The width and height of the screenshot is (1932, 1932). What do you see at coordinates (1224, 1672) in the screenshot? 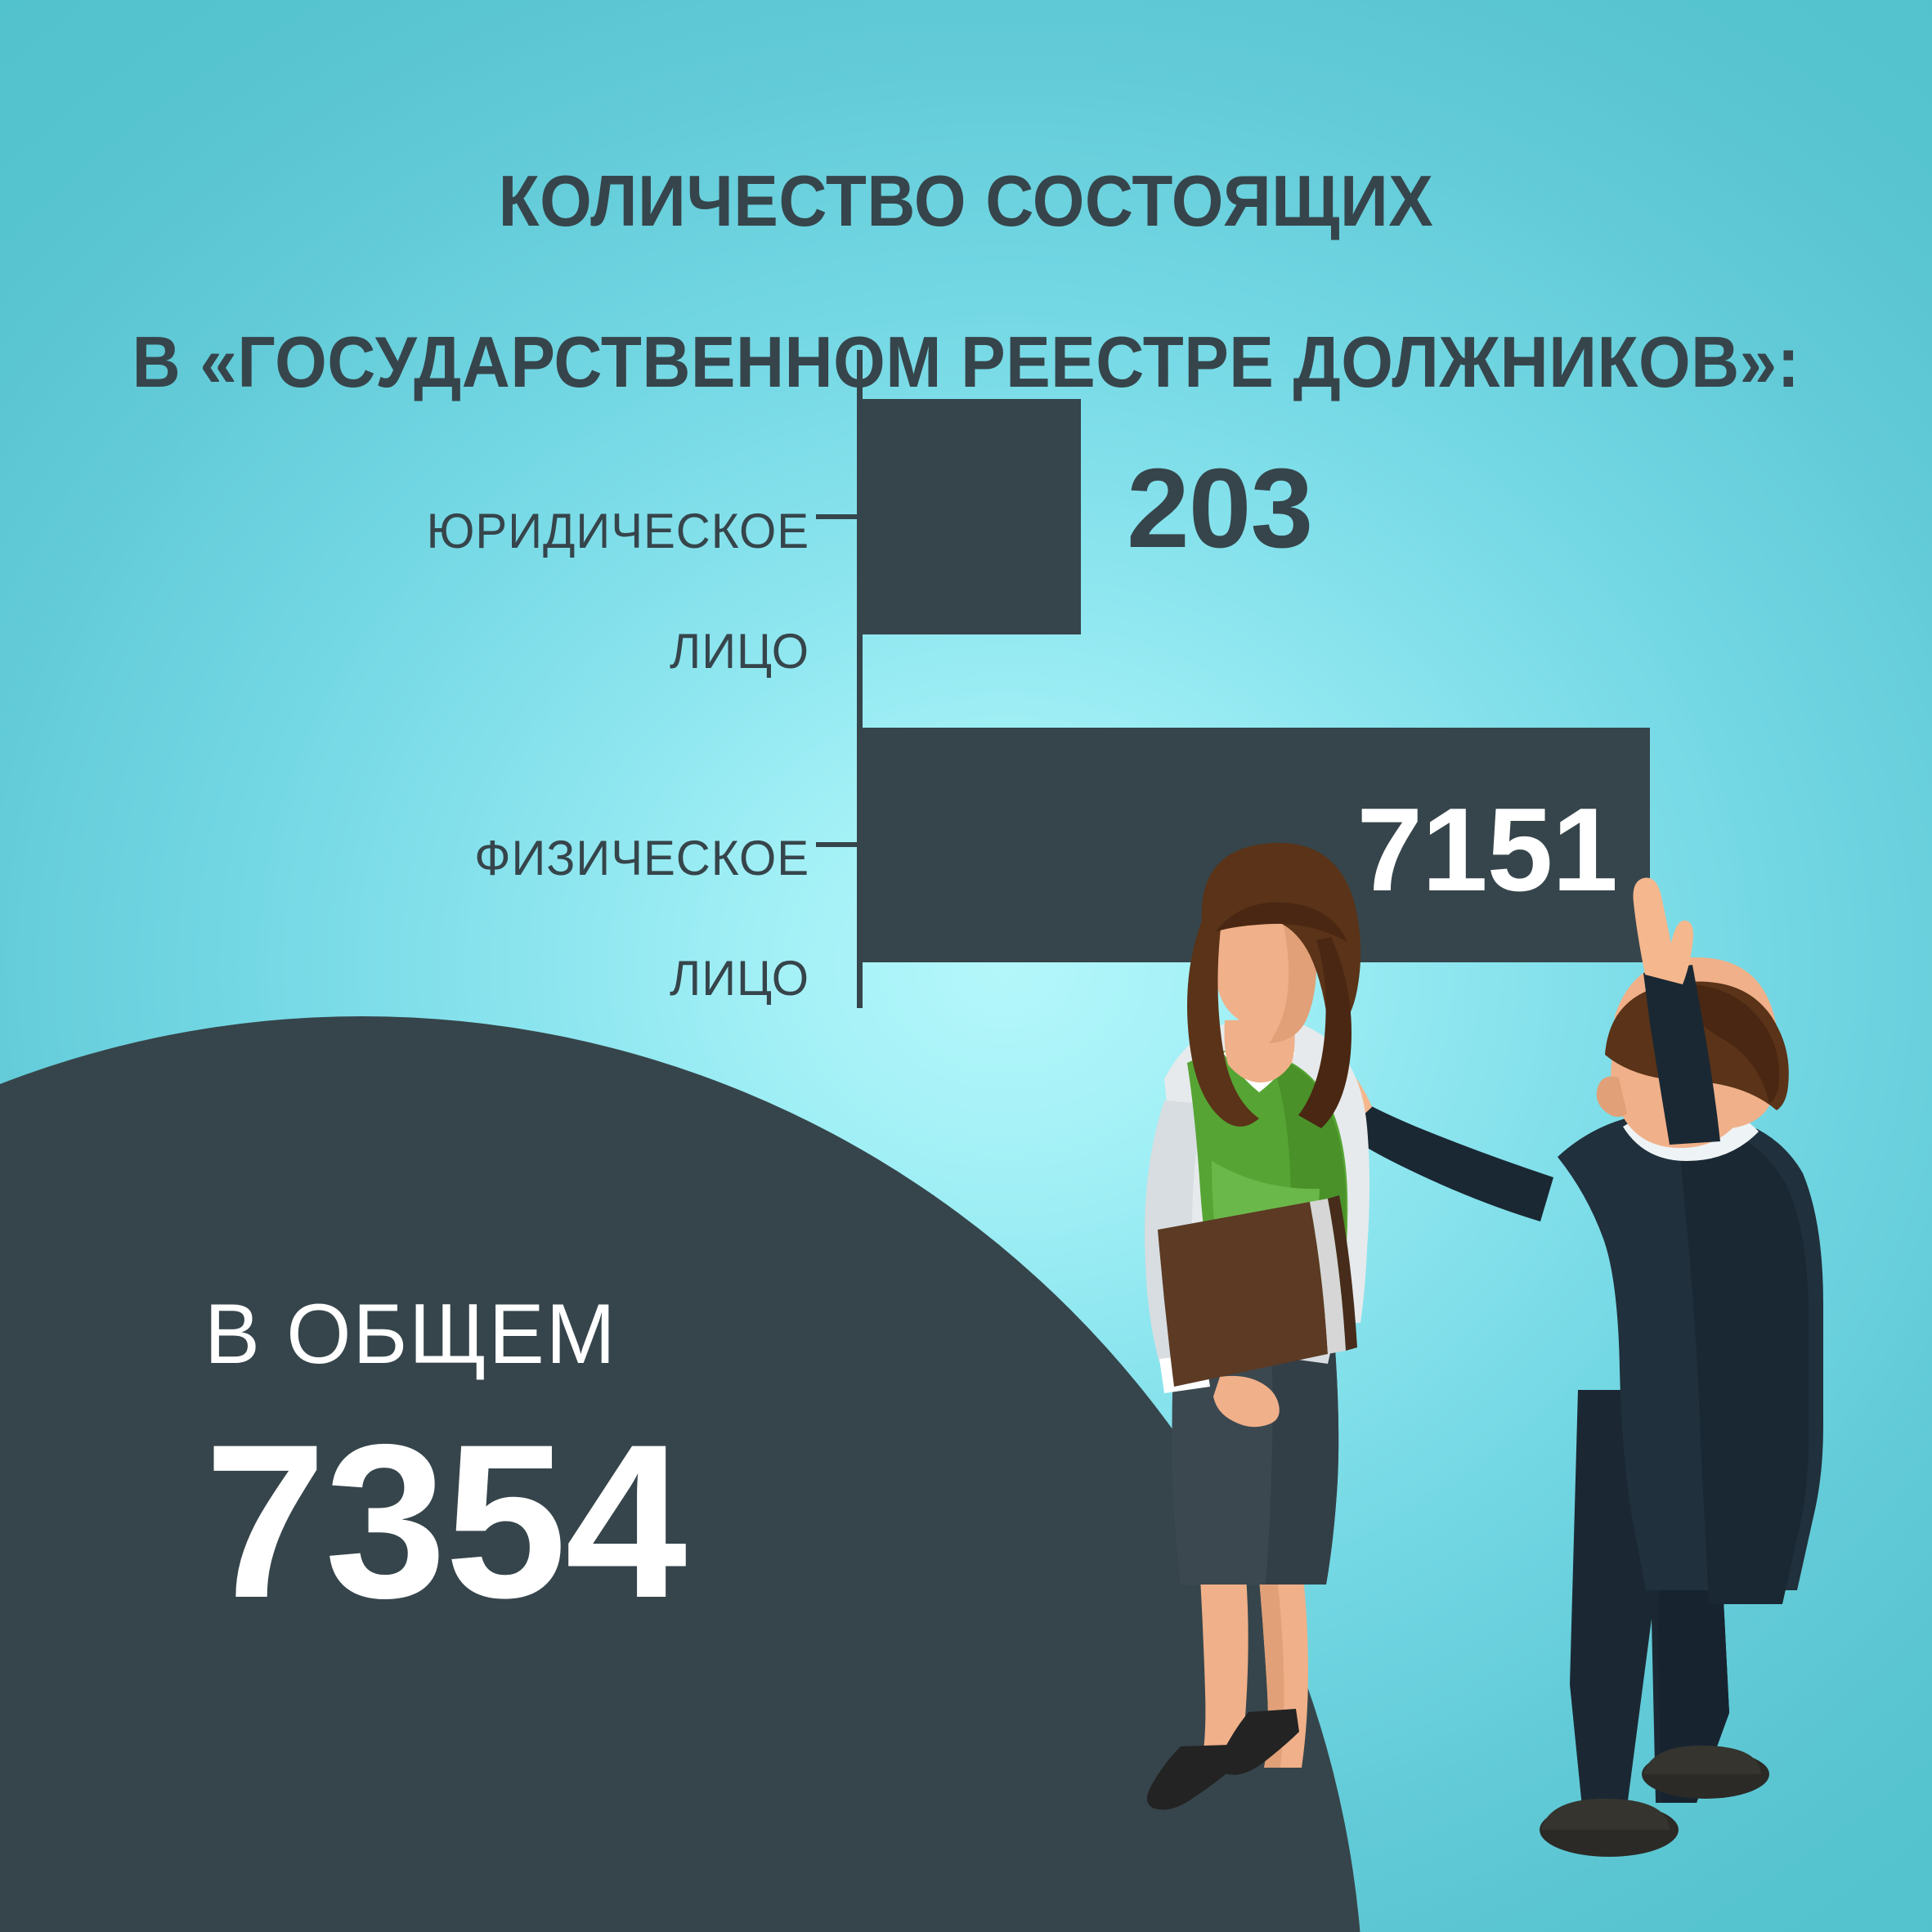
I see `woman-left-leg` at bounding box center [1224, 1672].